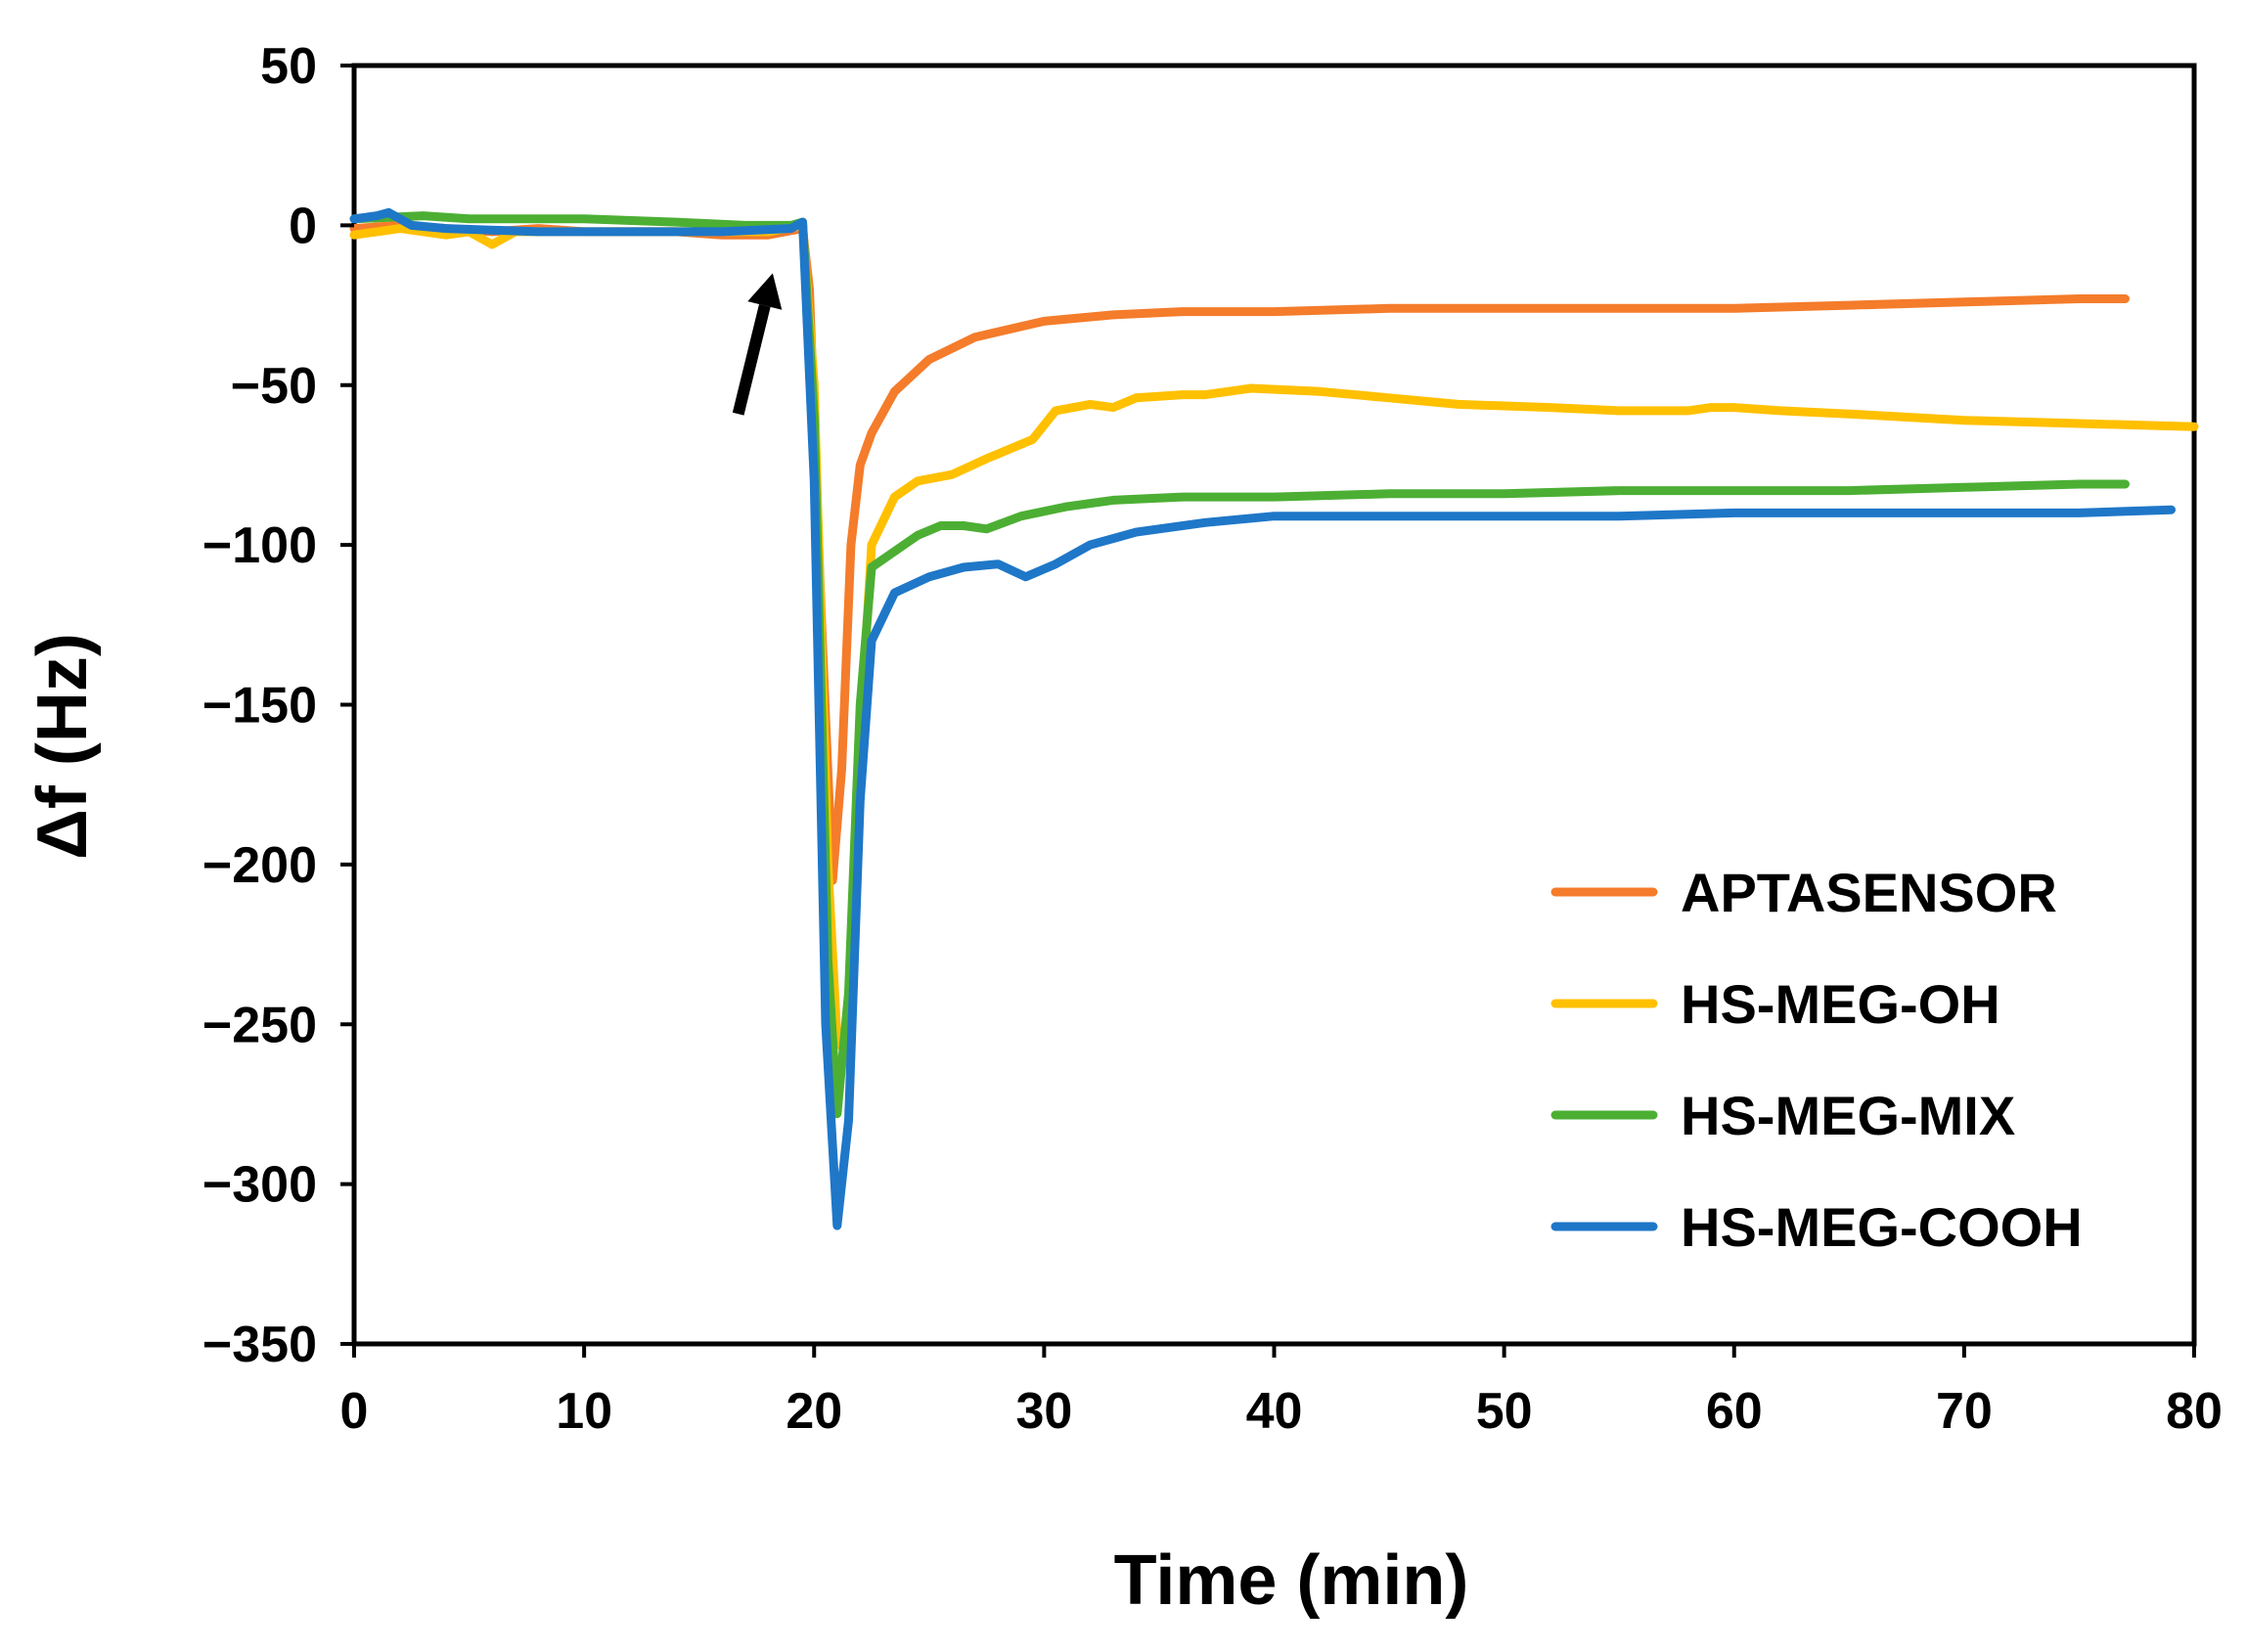 The height and width of the screenshot is (1652, 2246). I want to click on x-tick-label: 30, so click(1043, 1411).